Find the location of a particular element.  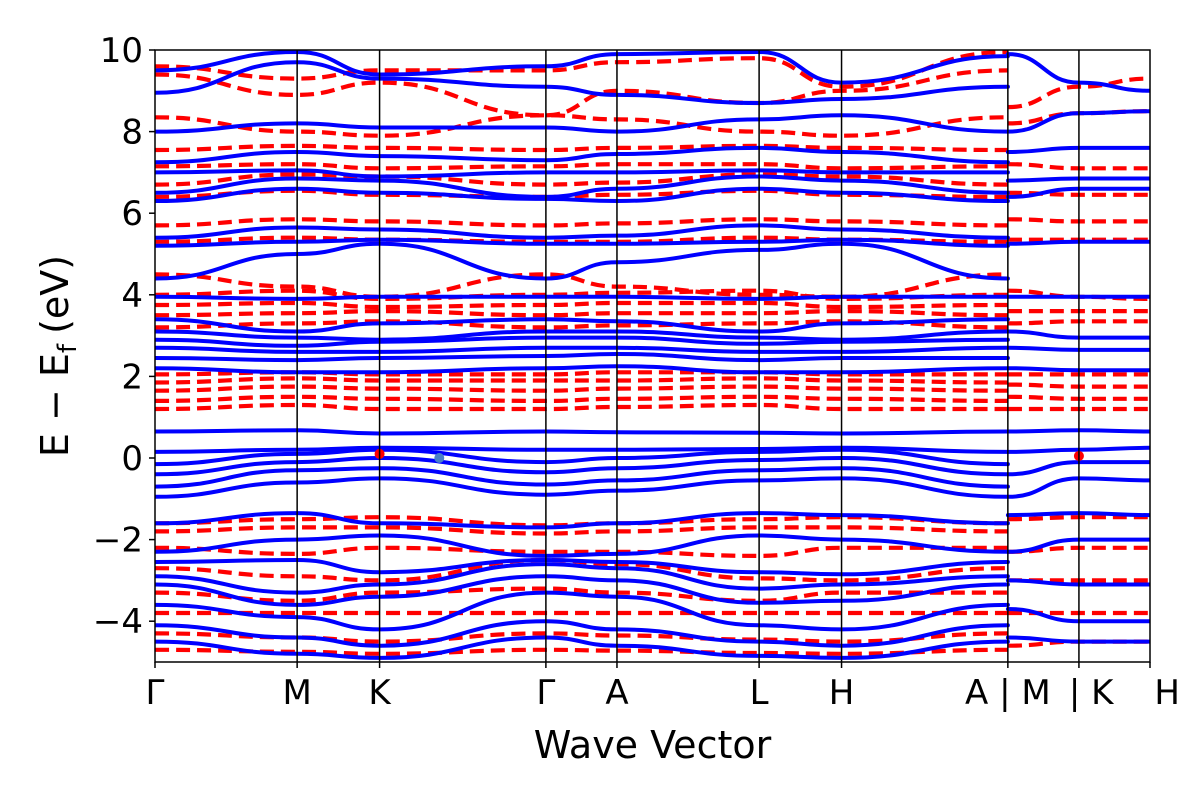

y-tick-label: 10 is located at coordinates (121, 51).